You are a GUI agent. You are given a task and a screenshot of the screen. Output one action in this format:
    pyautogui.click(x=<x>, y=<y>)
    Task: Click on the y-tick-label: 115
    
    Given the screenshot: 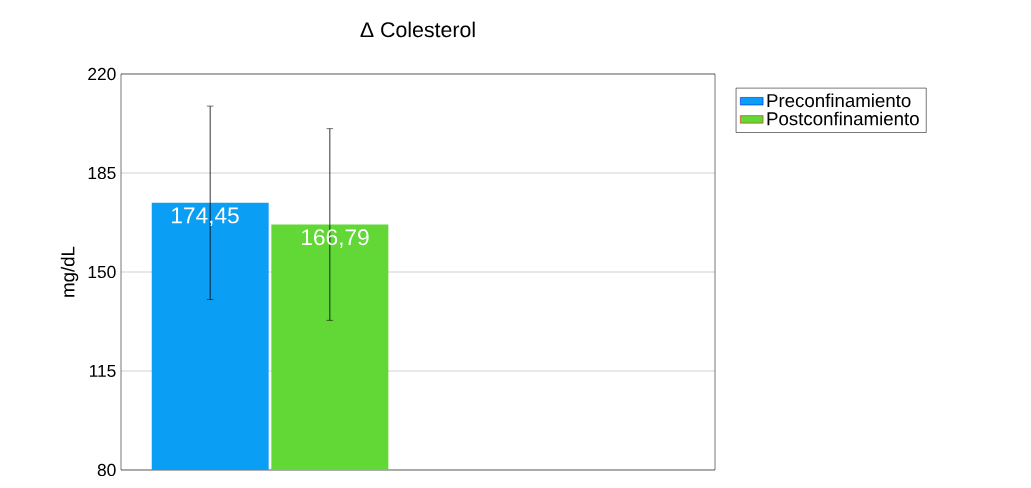 What is the action you would take?
    pyautogui.click(x=102, y=371)
    